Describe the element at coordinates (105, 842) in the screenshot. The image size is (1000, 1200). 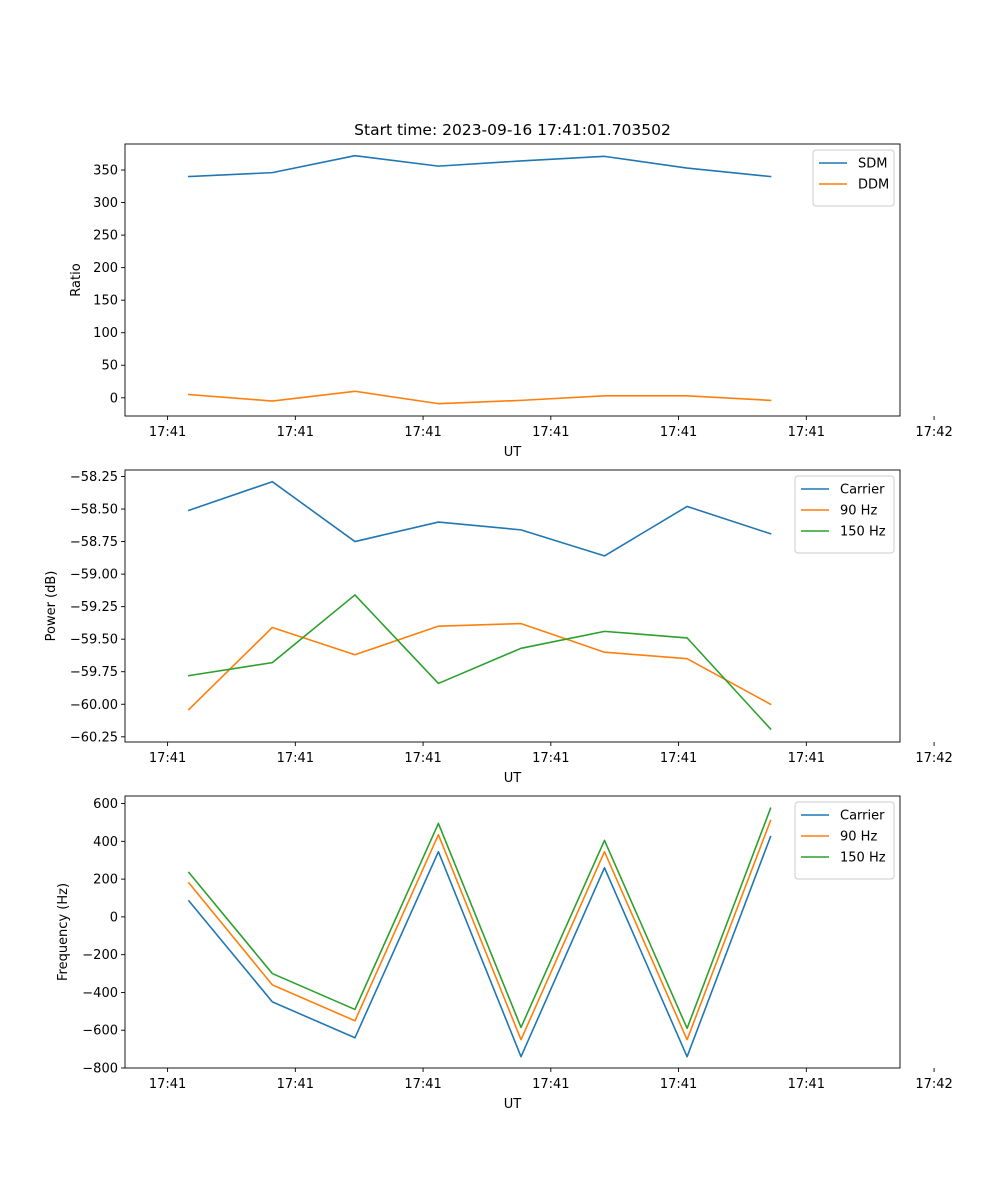
I see `y-tick-label: 400` at that location.